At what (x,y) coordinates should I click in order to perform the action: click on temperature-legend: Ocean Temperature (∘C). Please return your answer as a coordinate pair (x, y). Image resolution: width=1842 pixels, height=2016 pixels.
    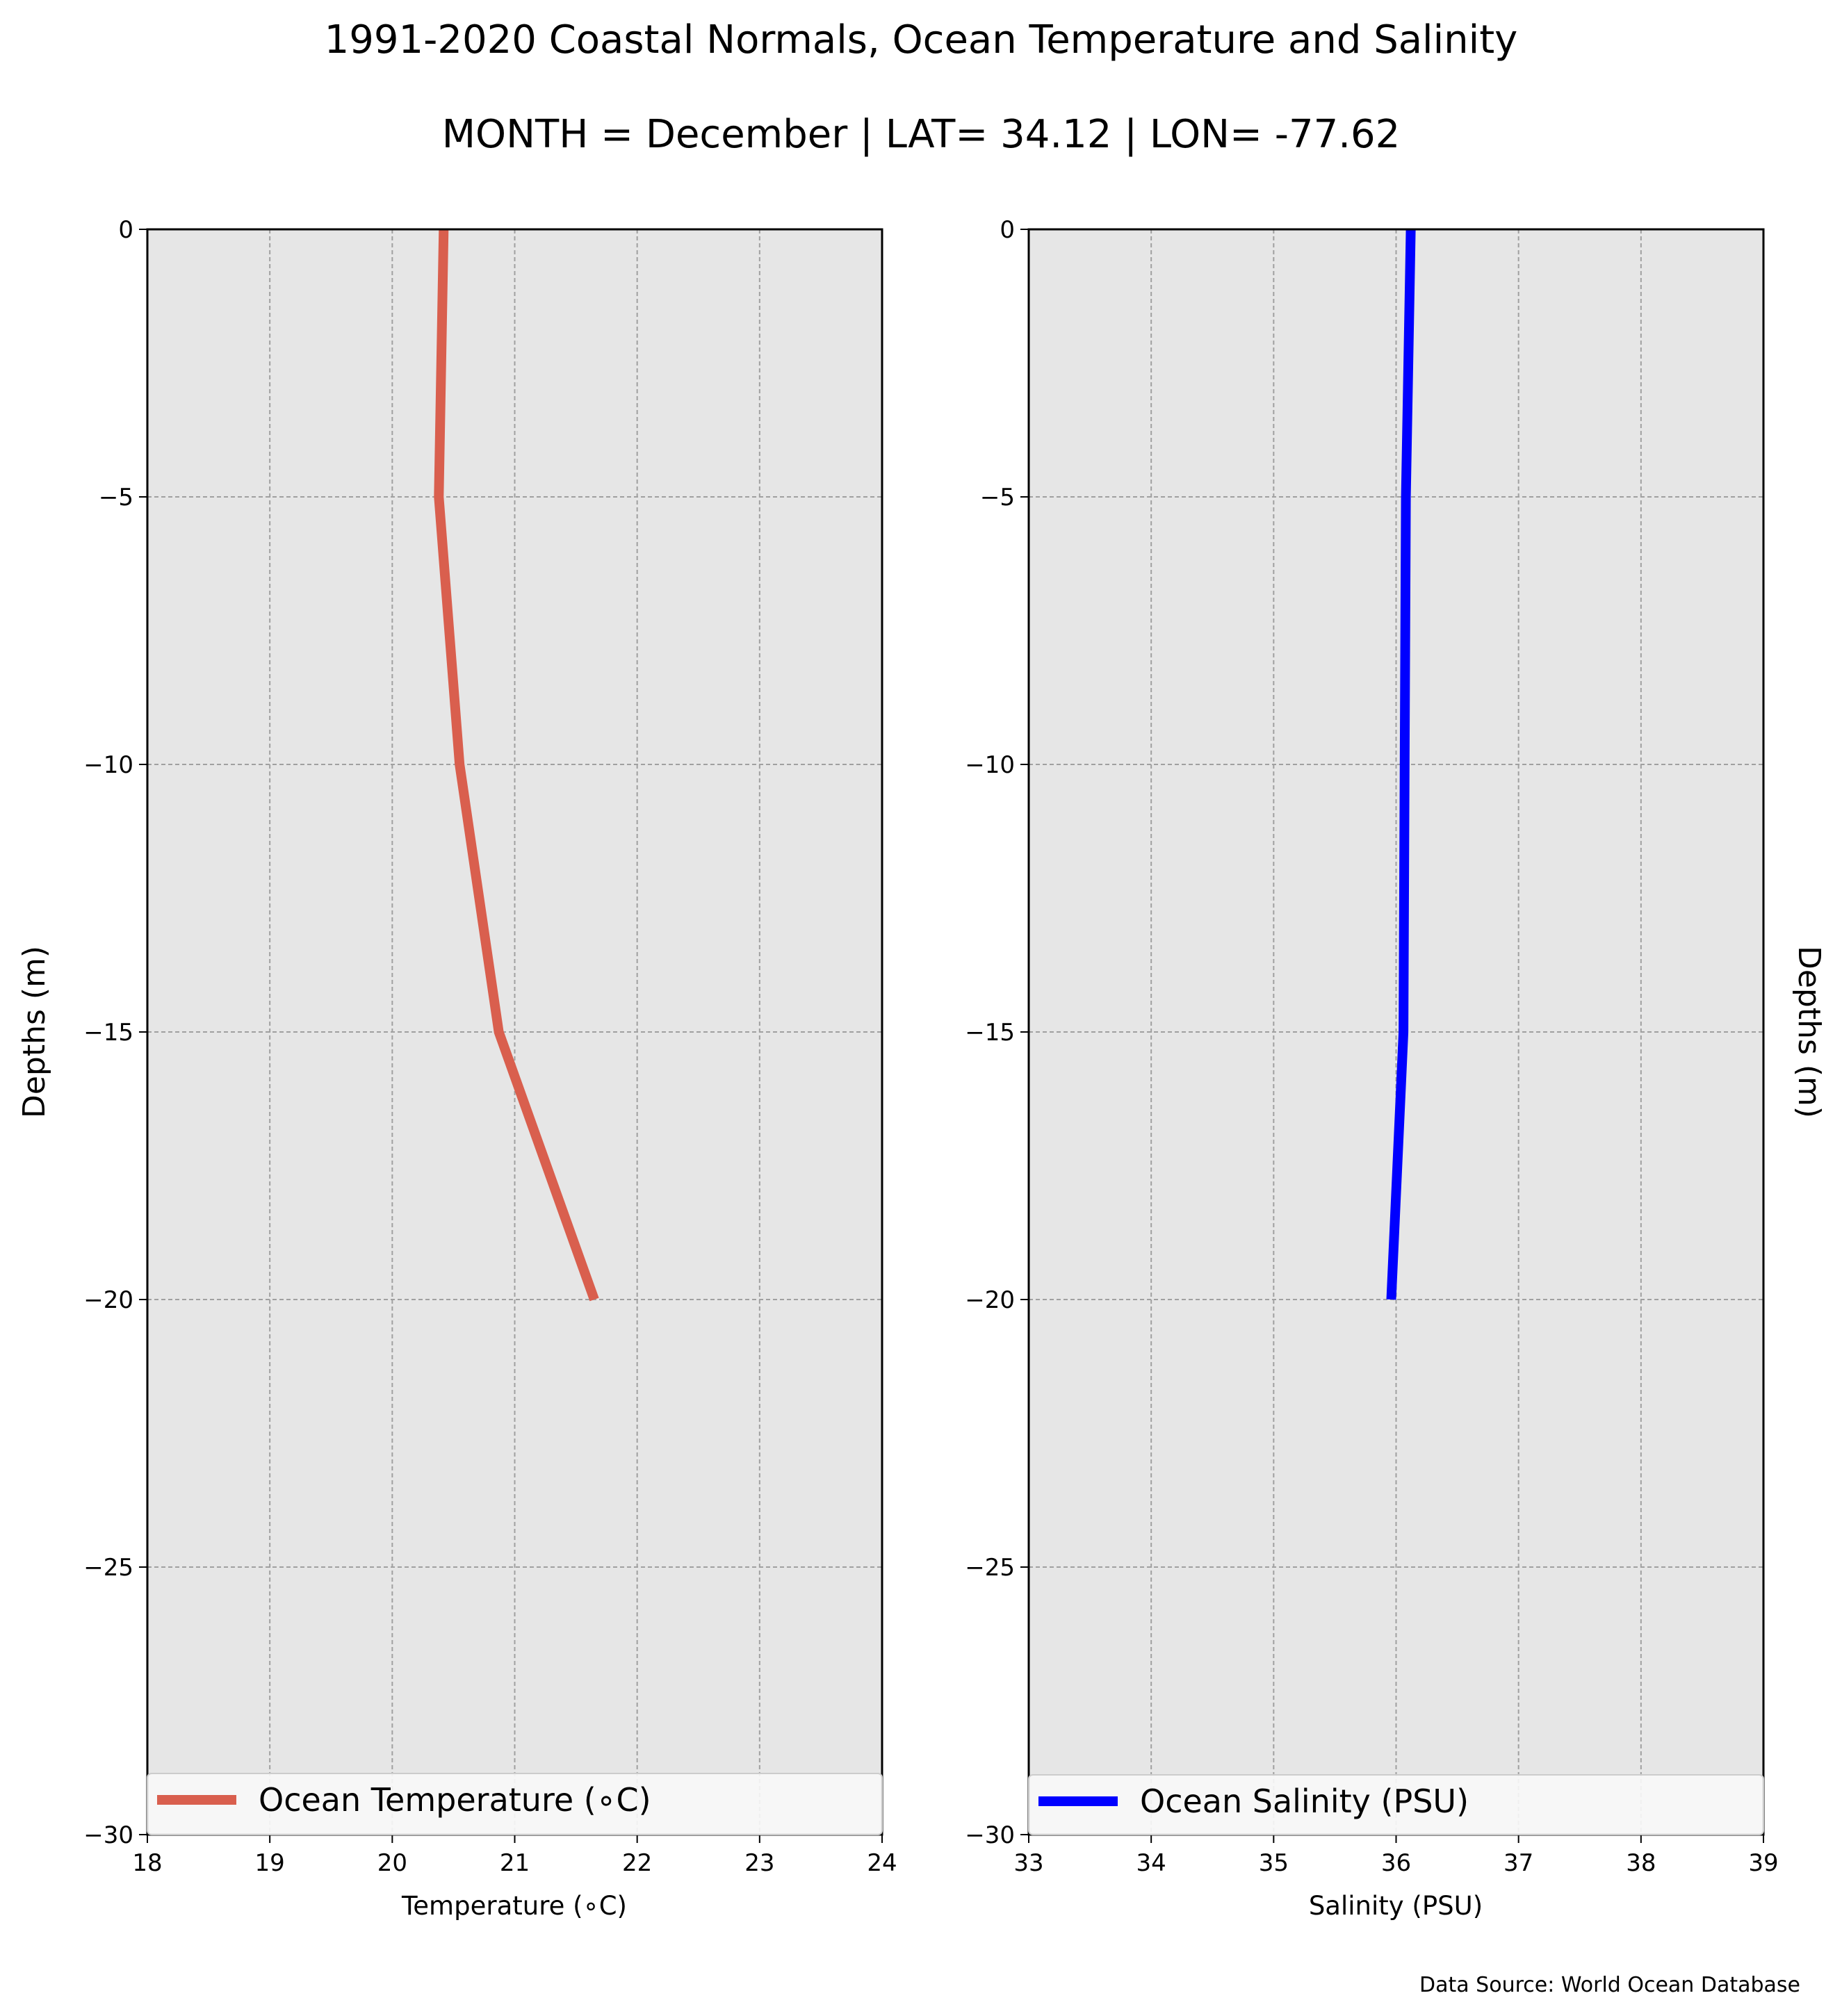
    Looking at the image, I should click on (515, 1804).